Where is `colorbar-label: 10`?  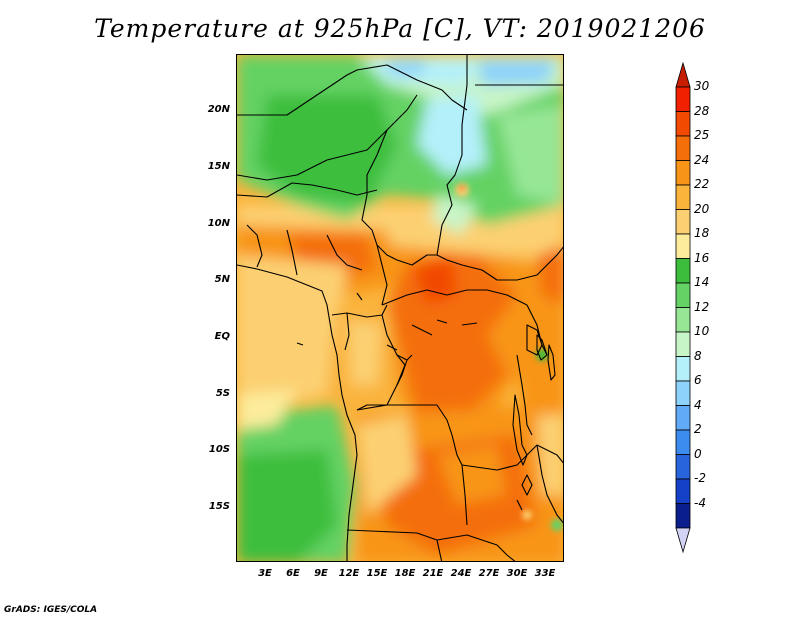
colorbar-label: 10 is located at coordinates (702, 331).